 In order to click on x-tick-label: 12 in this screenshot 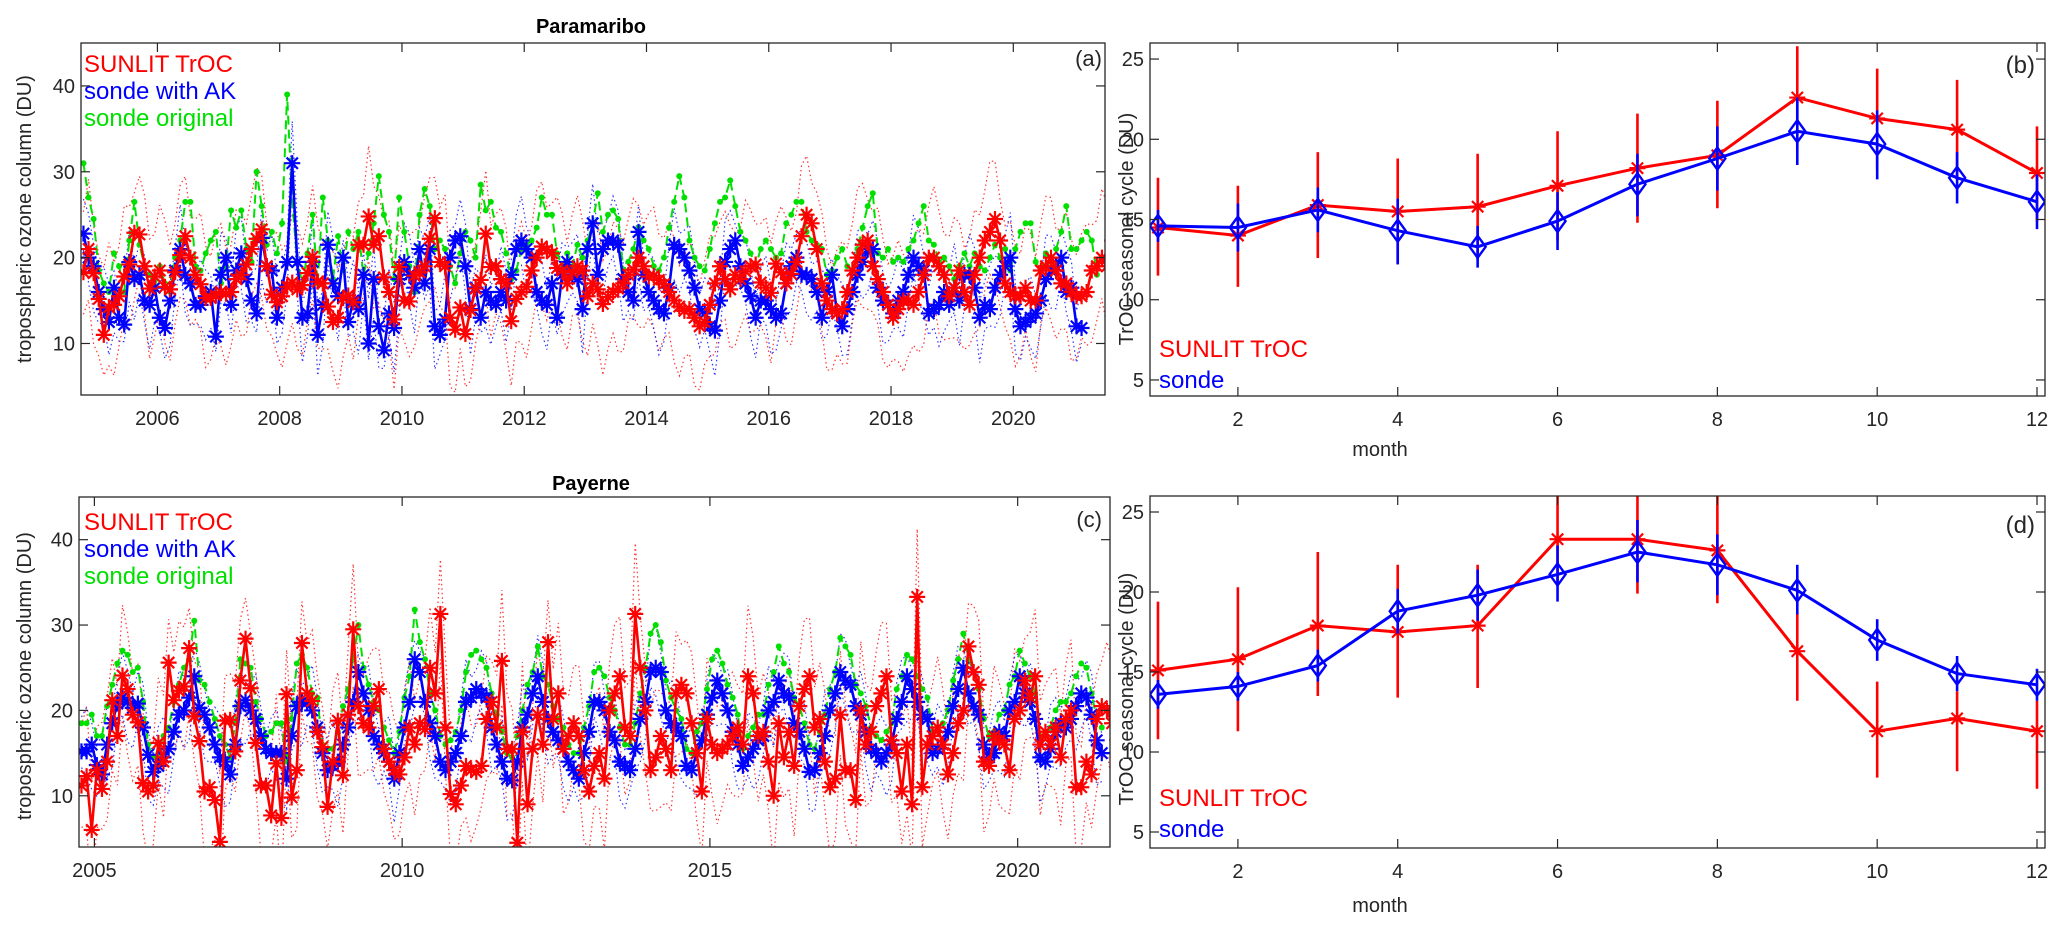, I will do `click(2037, 872)`.